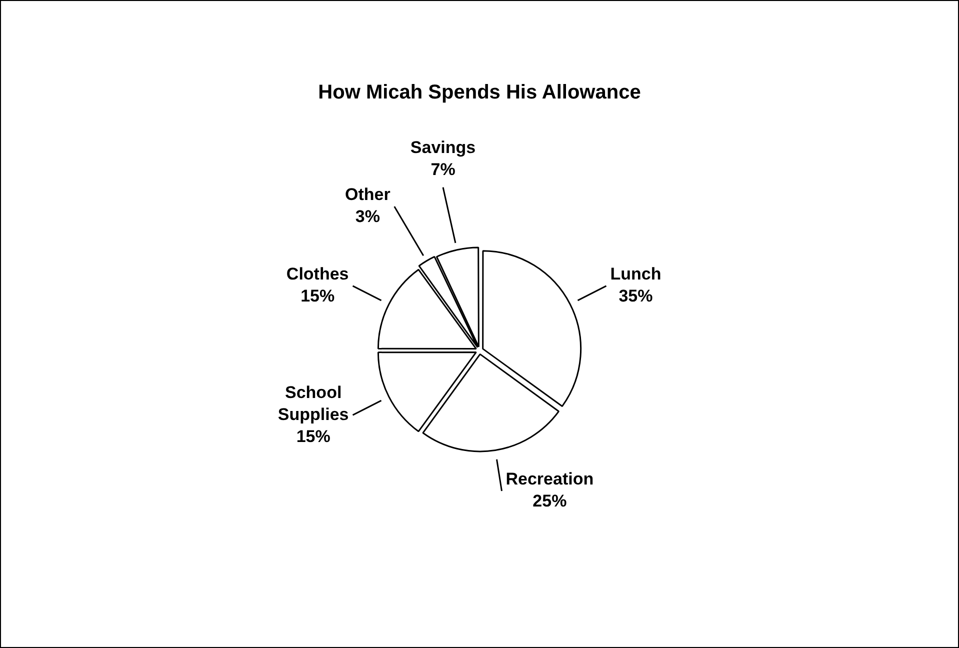  Describe the element at coordinates (635, 296) in the screenshot. I see `data-label: 35%` at that location.